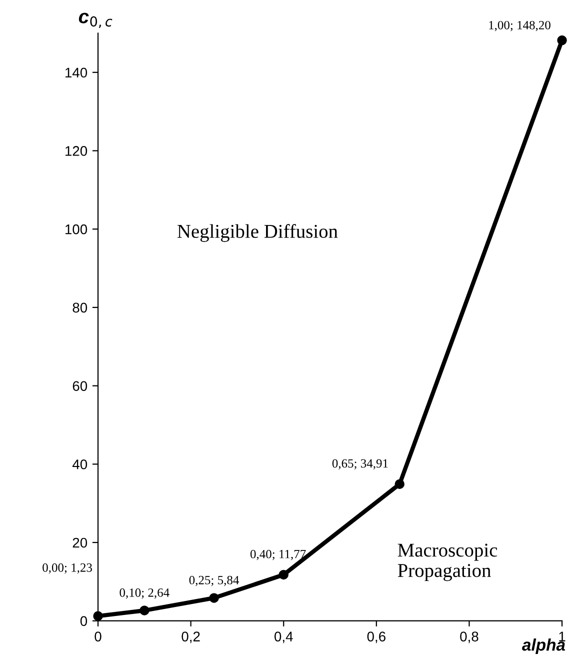 This screenshot has height=664, width=580. What do you see at coordinates (283, 638) in the screenshot?
I see `x-tick-label: 0,4` at bounding box center [283, 638].